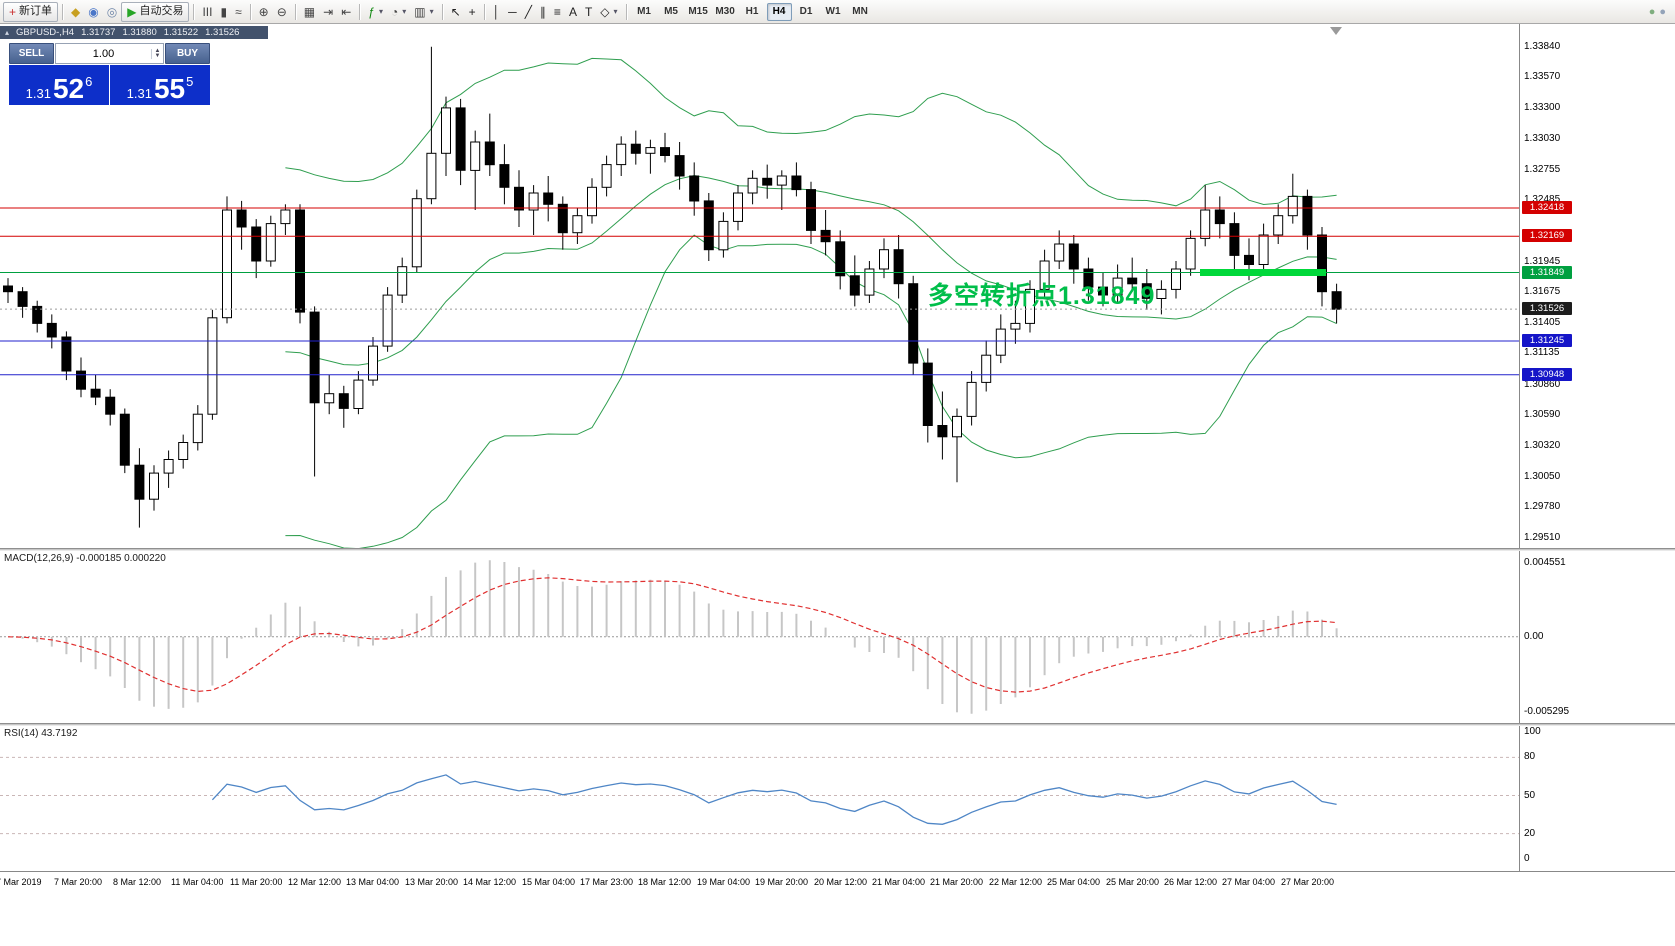  What do you see at coordinates (1662, 11) in the screenshot?
I see `toolbar-status-icon-2: ●` at bounding box center [1662, 11].